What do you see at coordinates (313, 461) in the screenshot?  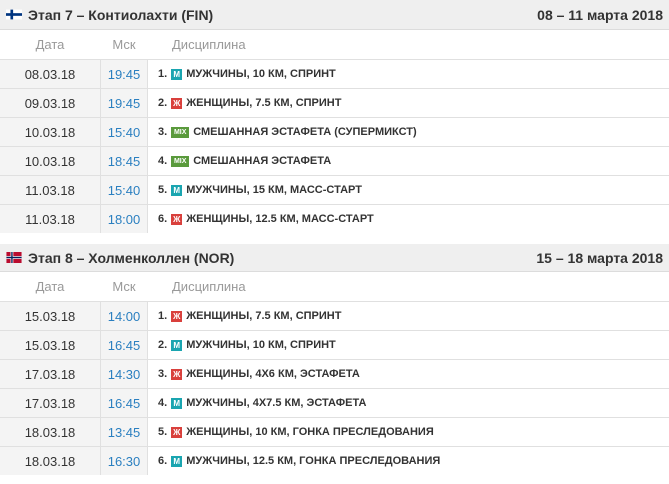 I see `race-name: МУЖЧИНЫ, 12.5 КМ, ГОНКА ПРЕСЛЕДОВАНИЯ` at bounding box center [313, 461].